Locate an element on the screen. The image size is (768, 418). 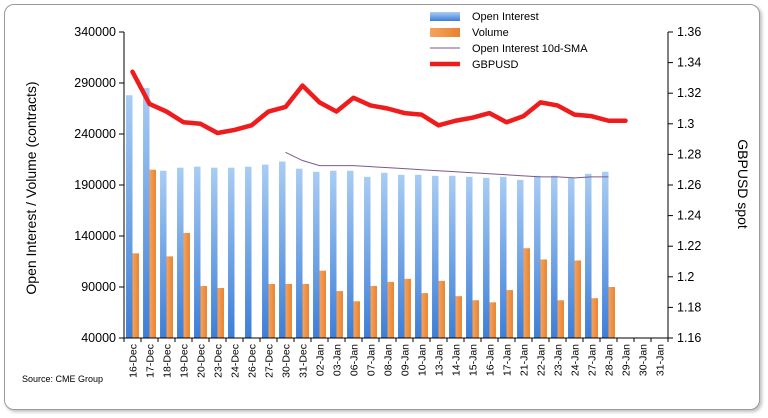
y2-tick-label: 1.36 is located at coordinates (689, 32).